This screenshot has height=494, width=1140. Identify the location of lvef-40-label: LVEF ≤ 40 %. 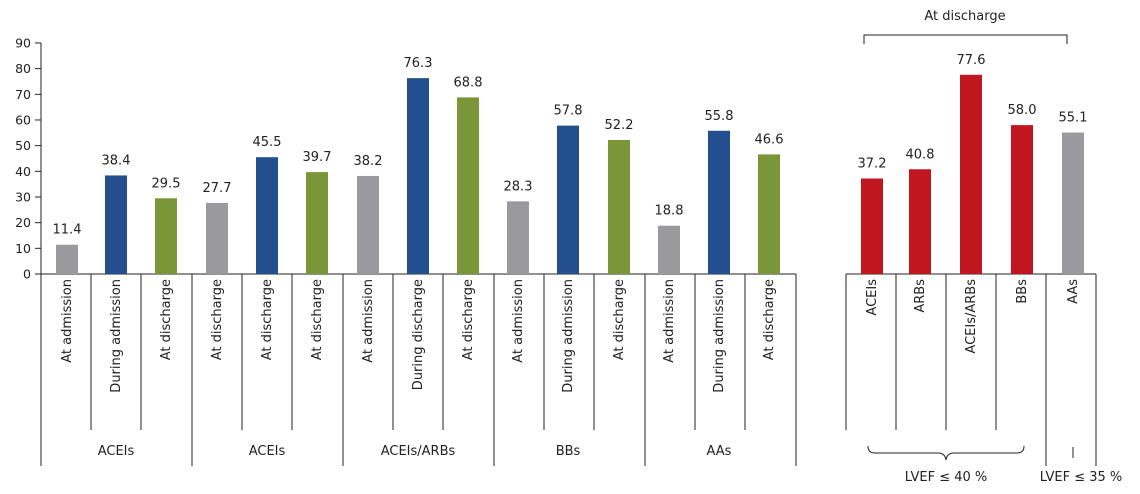
(946, 477).